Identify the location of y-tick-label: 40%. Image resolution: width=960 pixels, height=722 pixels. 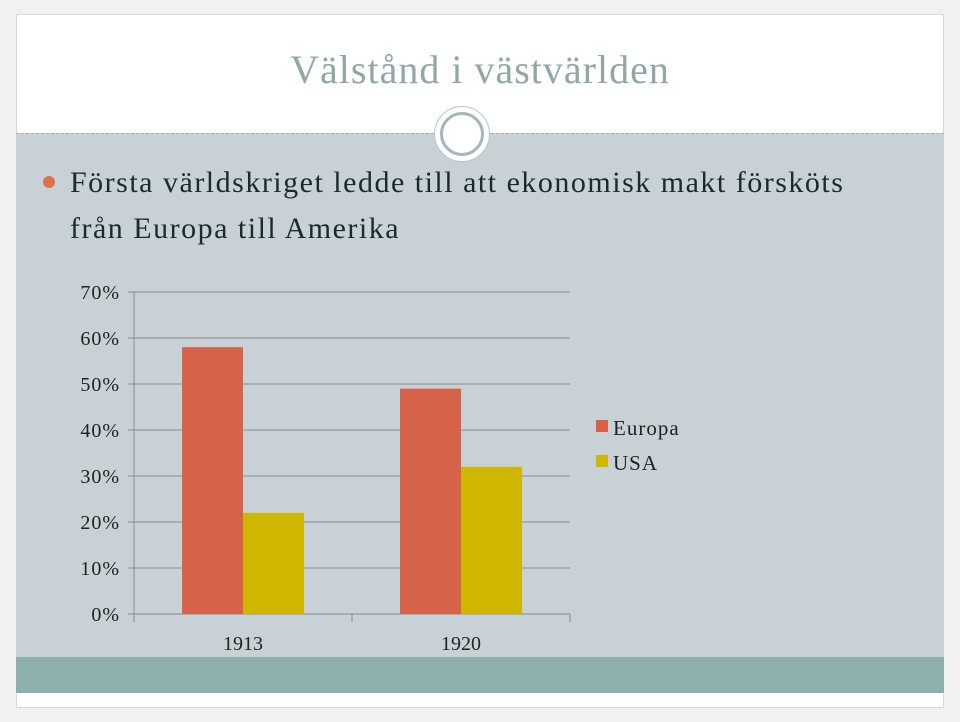
(100, 431).